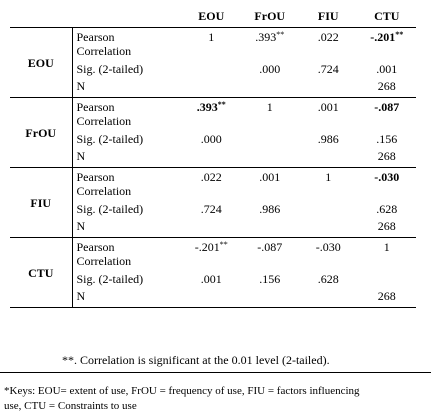  Describe the element at coordinates (387, 280) in the screenshot. I see `cell-sig-ctu-ctu` at that location.